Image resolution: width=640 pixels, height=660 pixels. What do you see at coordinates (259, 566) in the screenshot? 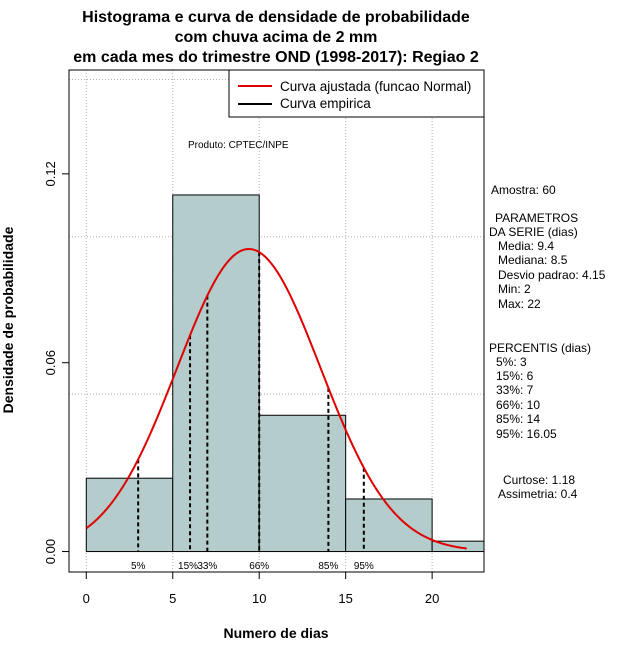
I see `percentile-label-66: 66%` at bounding box center [259, 566].